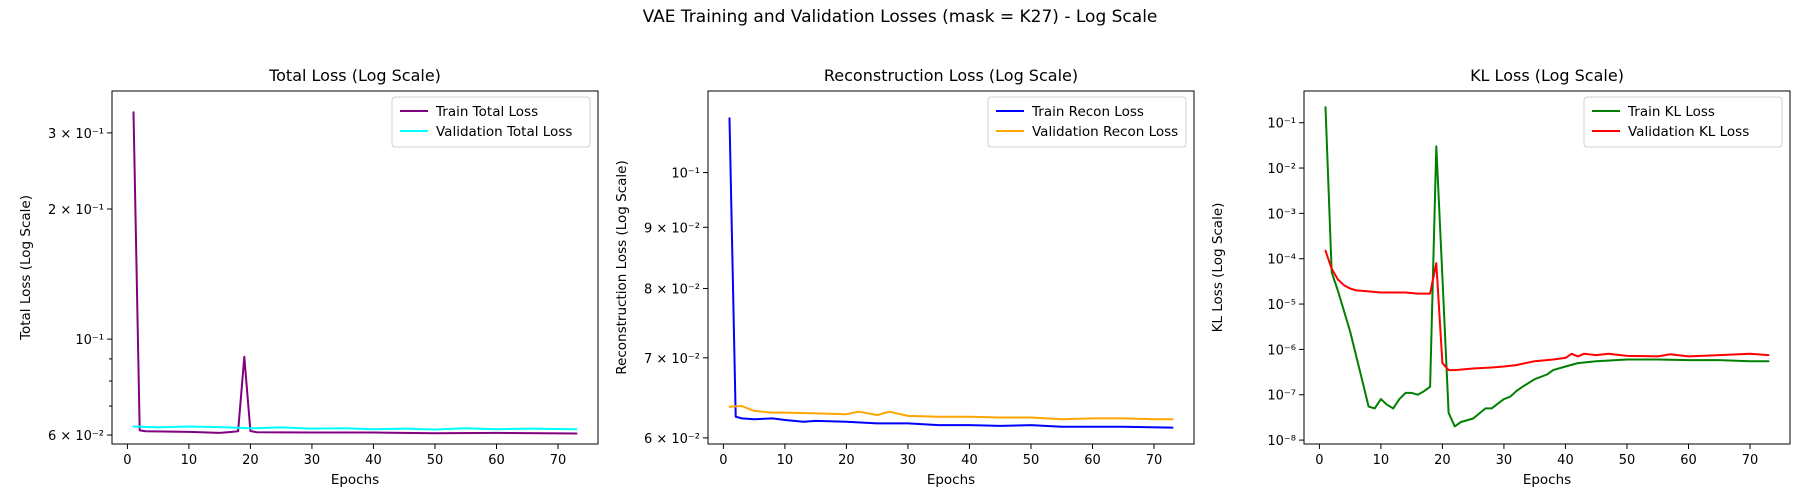  I want to click on y-tick-label: 8 × 10⁻², so click(672, 289).